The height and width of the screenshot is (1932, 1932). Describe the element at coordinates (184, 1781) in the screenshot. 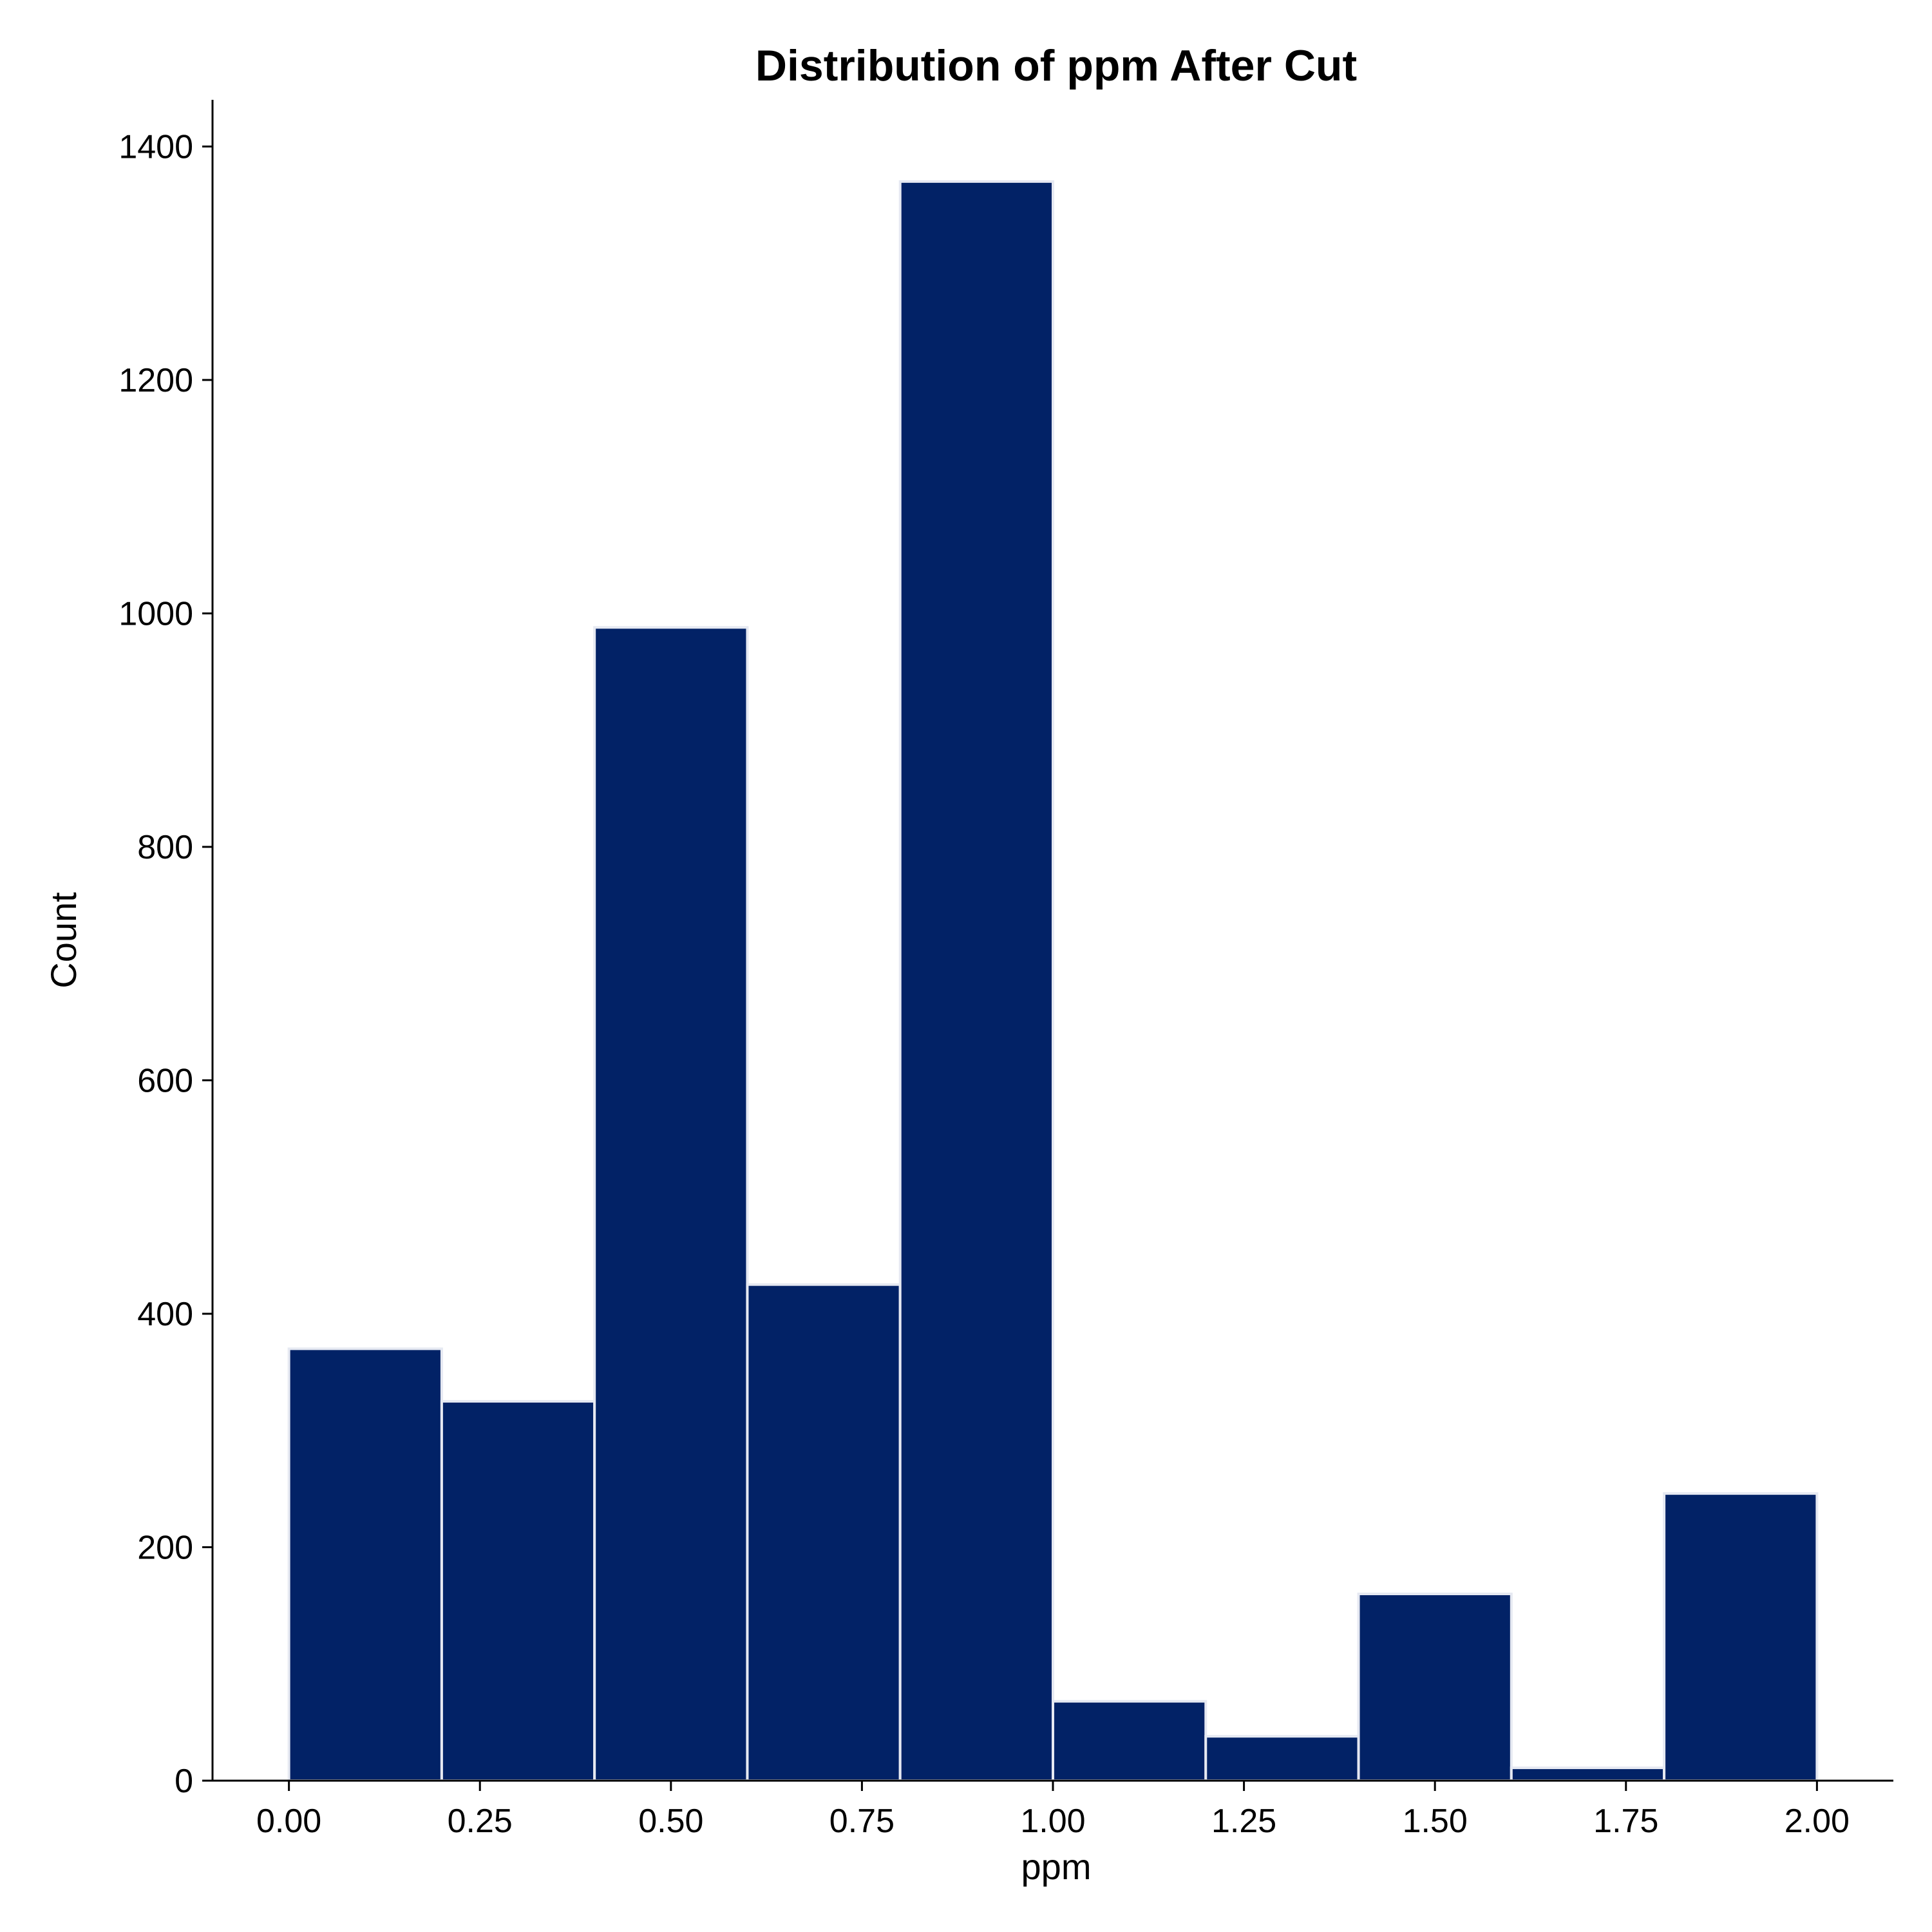

I see `y-tick-label-0: 0` at that location.